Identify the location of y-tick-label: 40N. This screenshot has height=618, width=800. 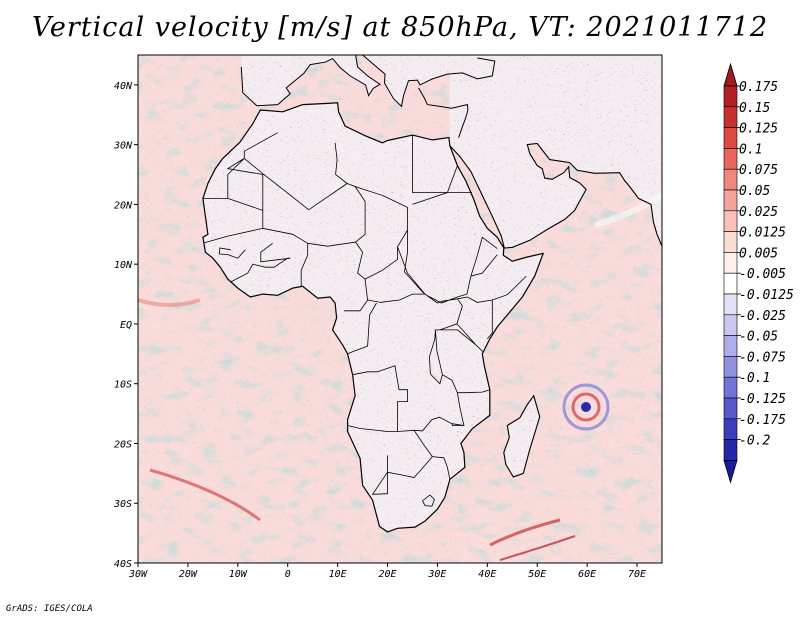
(123, 86).